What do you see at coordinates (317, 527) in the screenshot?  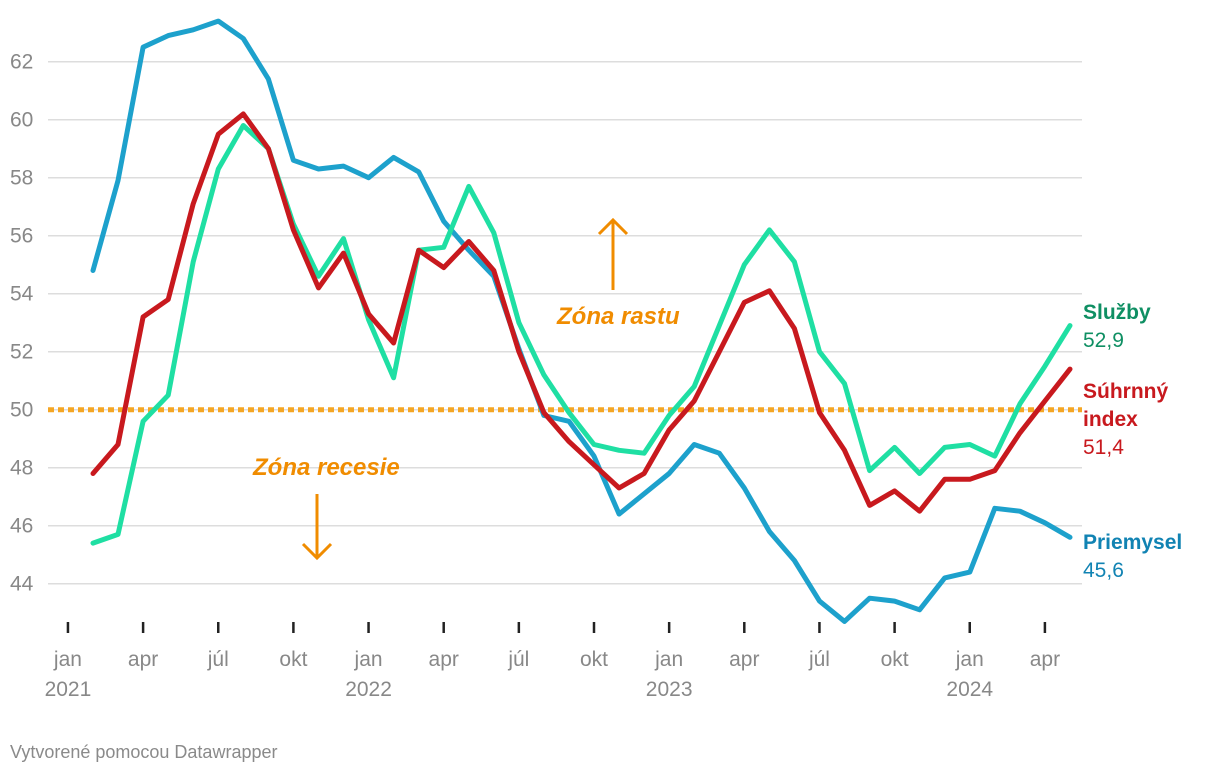 I see `arrow-down-icon` at bounding box center [317, 527].